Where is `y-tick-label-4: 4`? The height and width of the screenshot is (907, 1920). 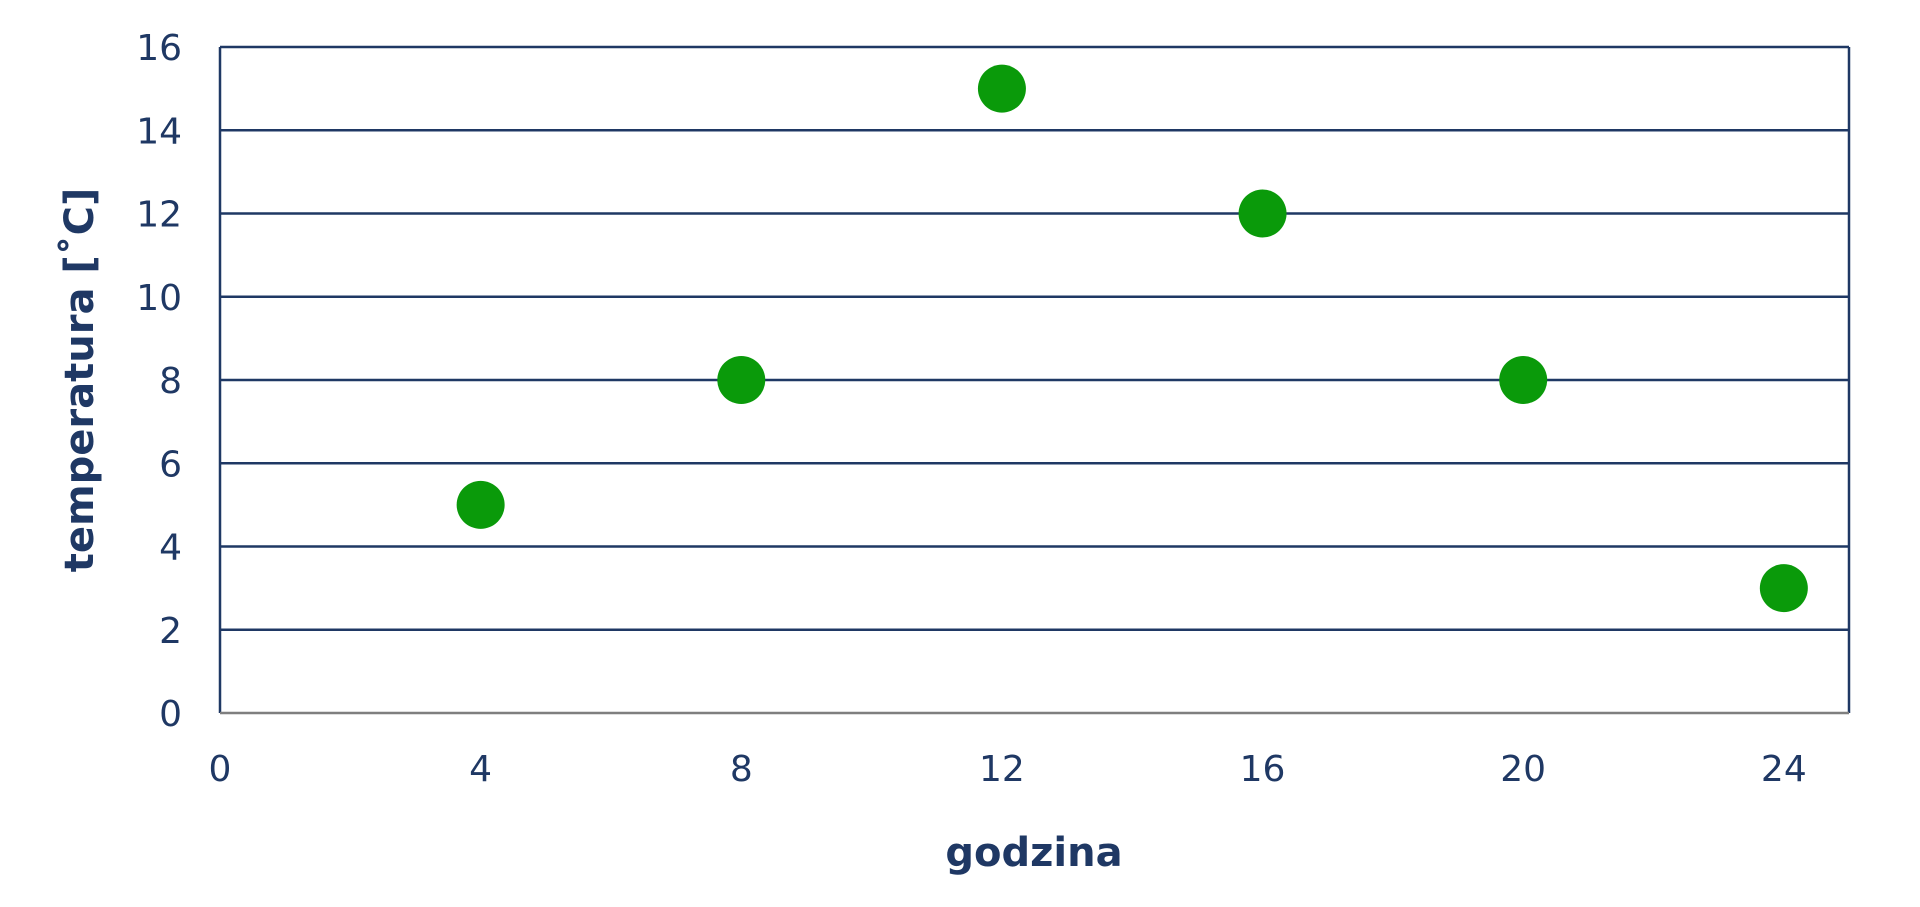 y-tick-label-4: 4 is located at coordinates (170, 548).